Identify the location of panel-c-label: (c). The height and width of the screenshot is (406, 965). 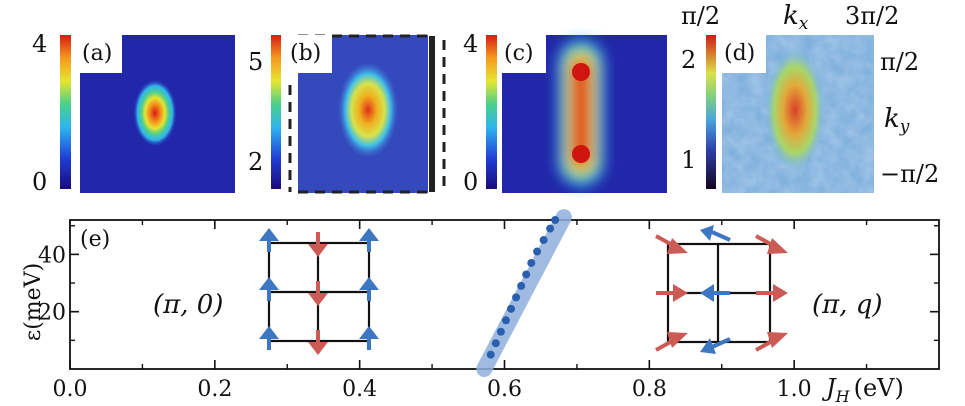
(519, 53).